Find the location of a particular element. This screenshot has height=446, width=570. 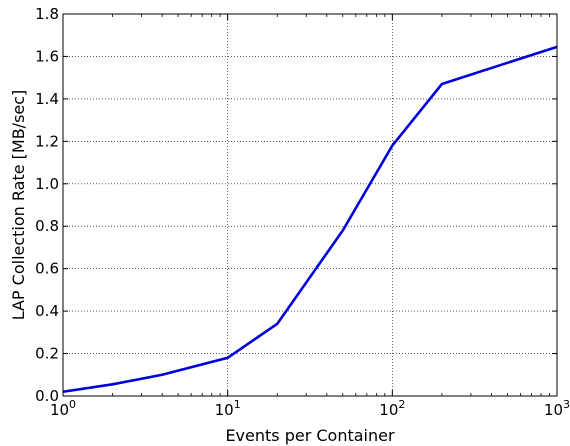

y-axis-title: LAP Collection Rate [MB/sec] is located at coordinates (18, 205).